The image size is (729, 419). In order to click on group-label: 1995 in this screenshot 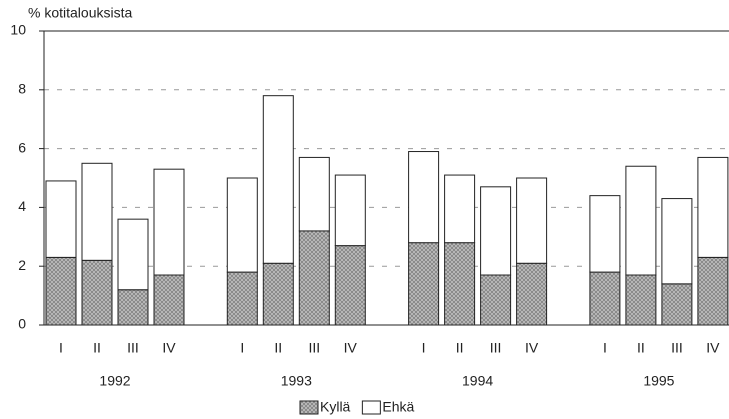, I will do `click(658, 381)`.